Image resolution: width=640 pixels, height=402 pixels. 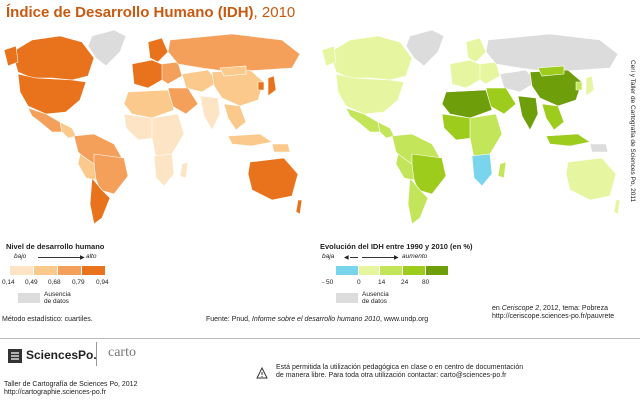 What do you see at coordinates (122, 352) in the screenshot?
I see `carto-logo: carto` at bounding box center [122, 352].